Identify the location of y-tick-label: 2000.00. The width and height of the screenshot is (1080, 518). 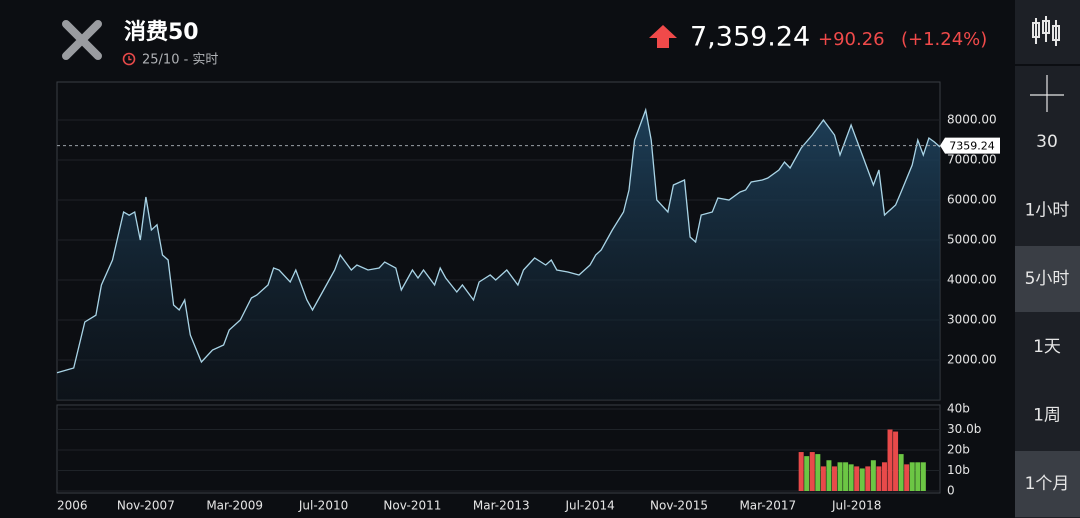
(972, 360).